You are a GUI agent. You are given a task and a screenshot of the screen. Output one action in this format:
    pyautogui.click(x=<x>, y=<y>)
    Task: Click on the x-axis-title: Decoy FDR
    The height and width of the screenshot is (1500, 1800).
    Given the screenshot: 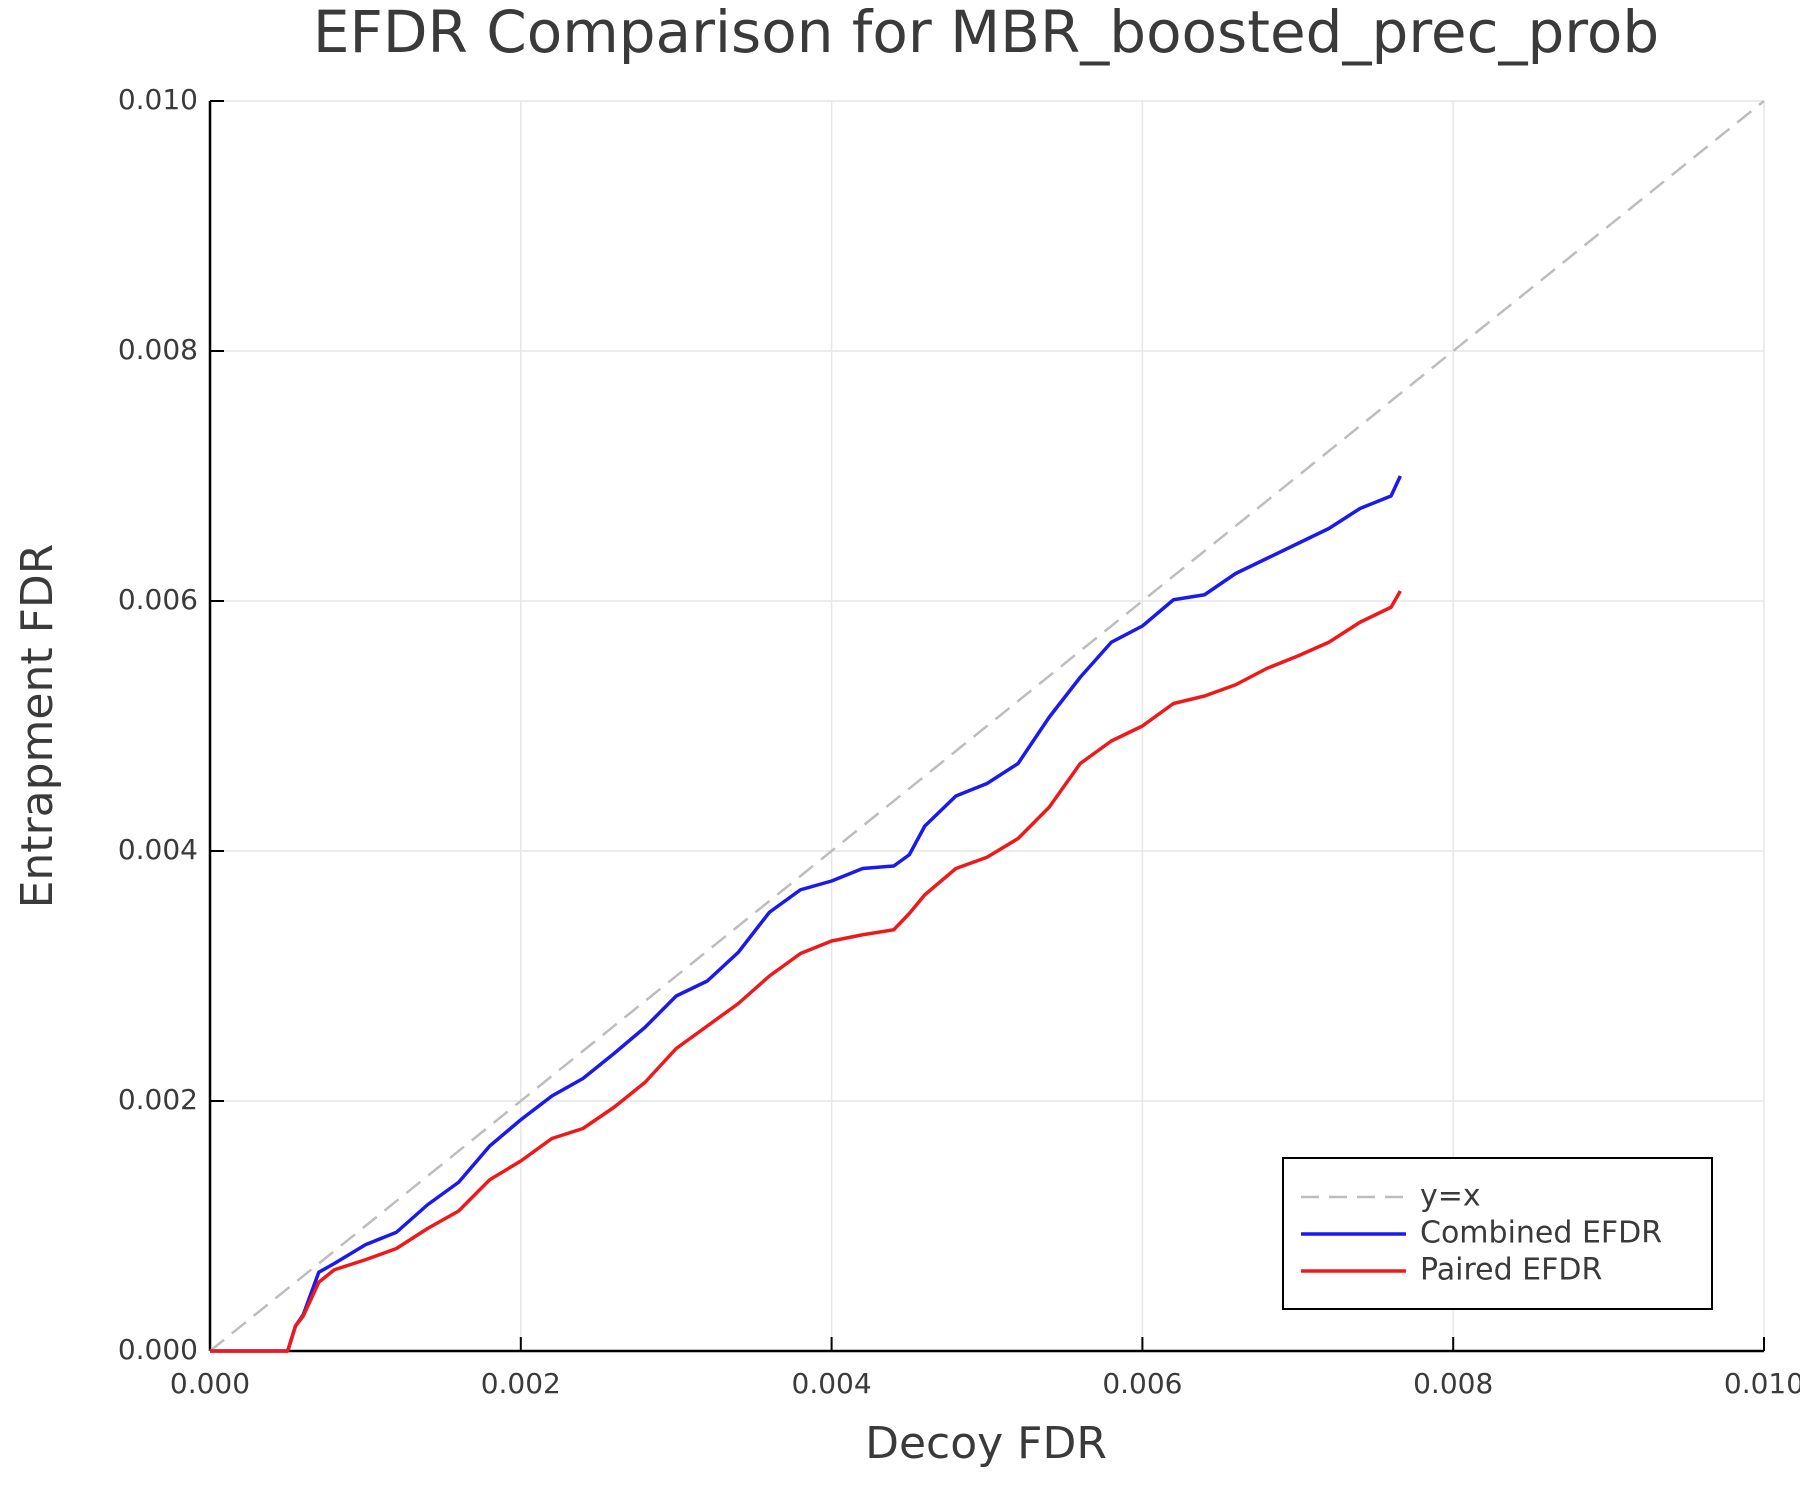 What is the action you would take?
    pyautogui.click(x=986, y=1443)
    